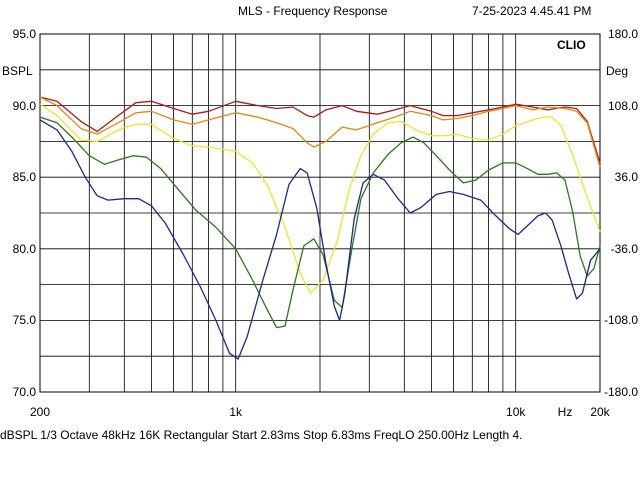  I want to click on x-tick-label: 10k, so click(516, 412).